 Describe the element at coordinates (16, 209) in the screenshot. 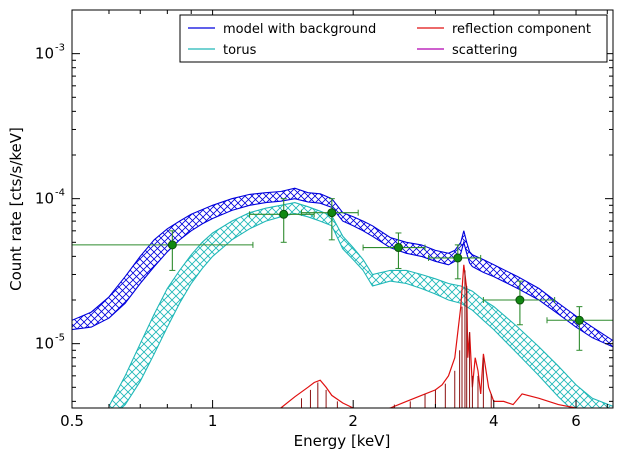

I see `y-axis-label: Count rate [cts/s/keV]` at that location.